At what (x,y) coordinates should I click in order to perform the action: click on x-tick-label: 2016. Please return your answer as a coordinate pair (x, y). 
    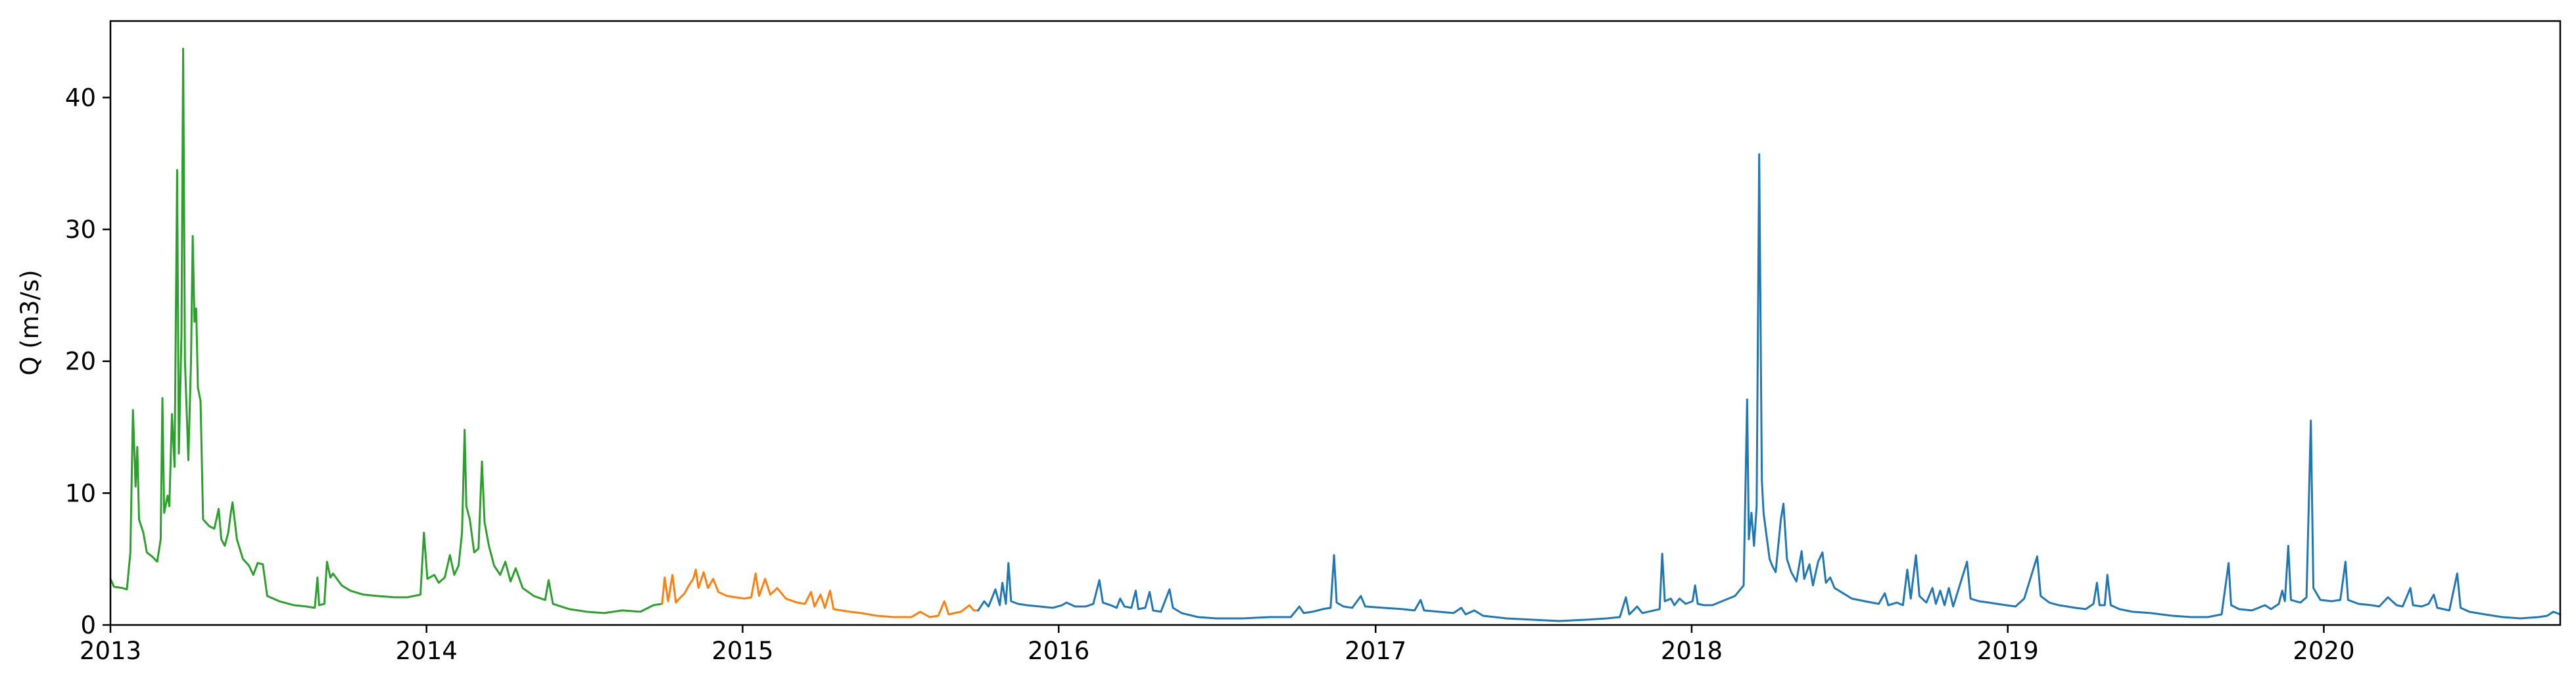
    Looking at the image, I should click on (1058, 651).